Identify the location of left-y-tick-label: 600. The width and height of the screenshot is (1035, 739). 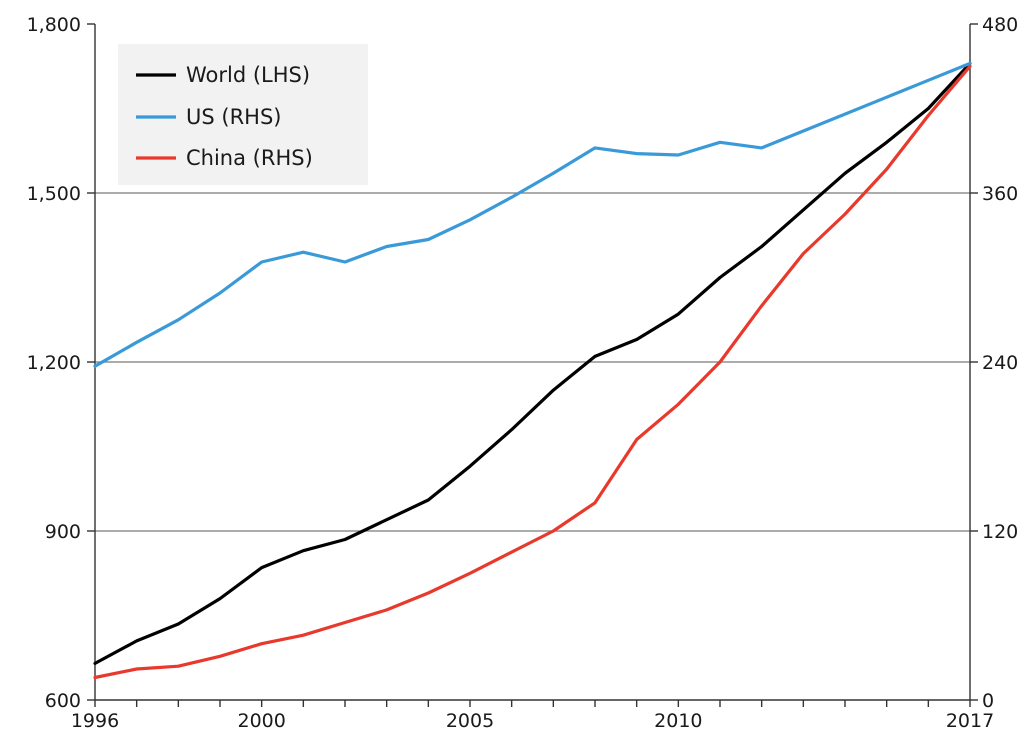
(63, 701).